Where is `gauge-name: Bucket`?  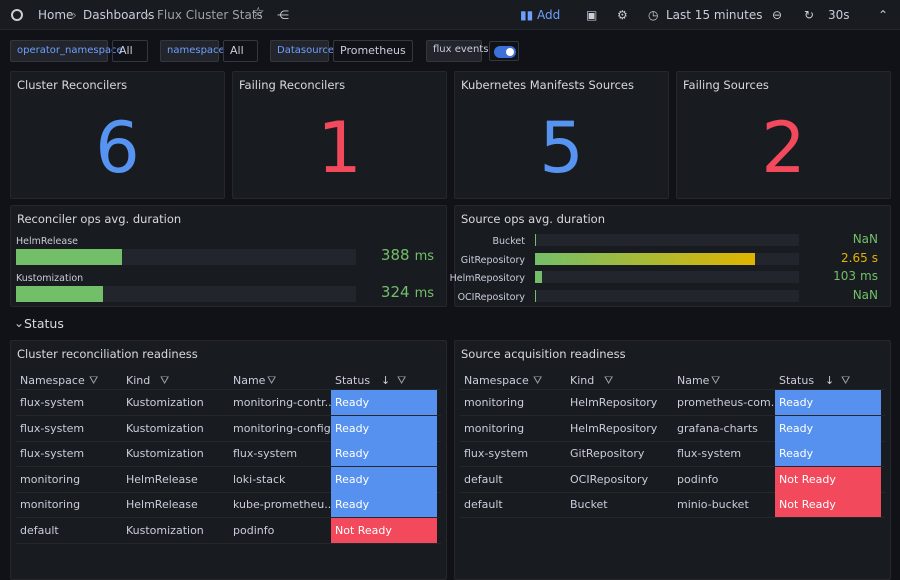
gauge-name: Bucket is located at coordinates (509, 241).